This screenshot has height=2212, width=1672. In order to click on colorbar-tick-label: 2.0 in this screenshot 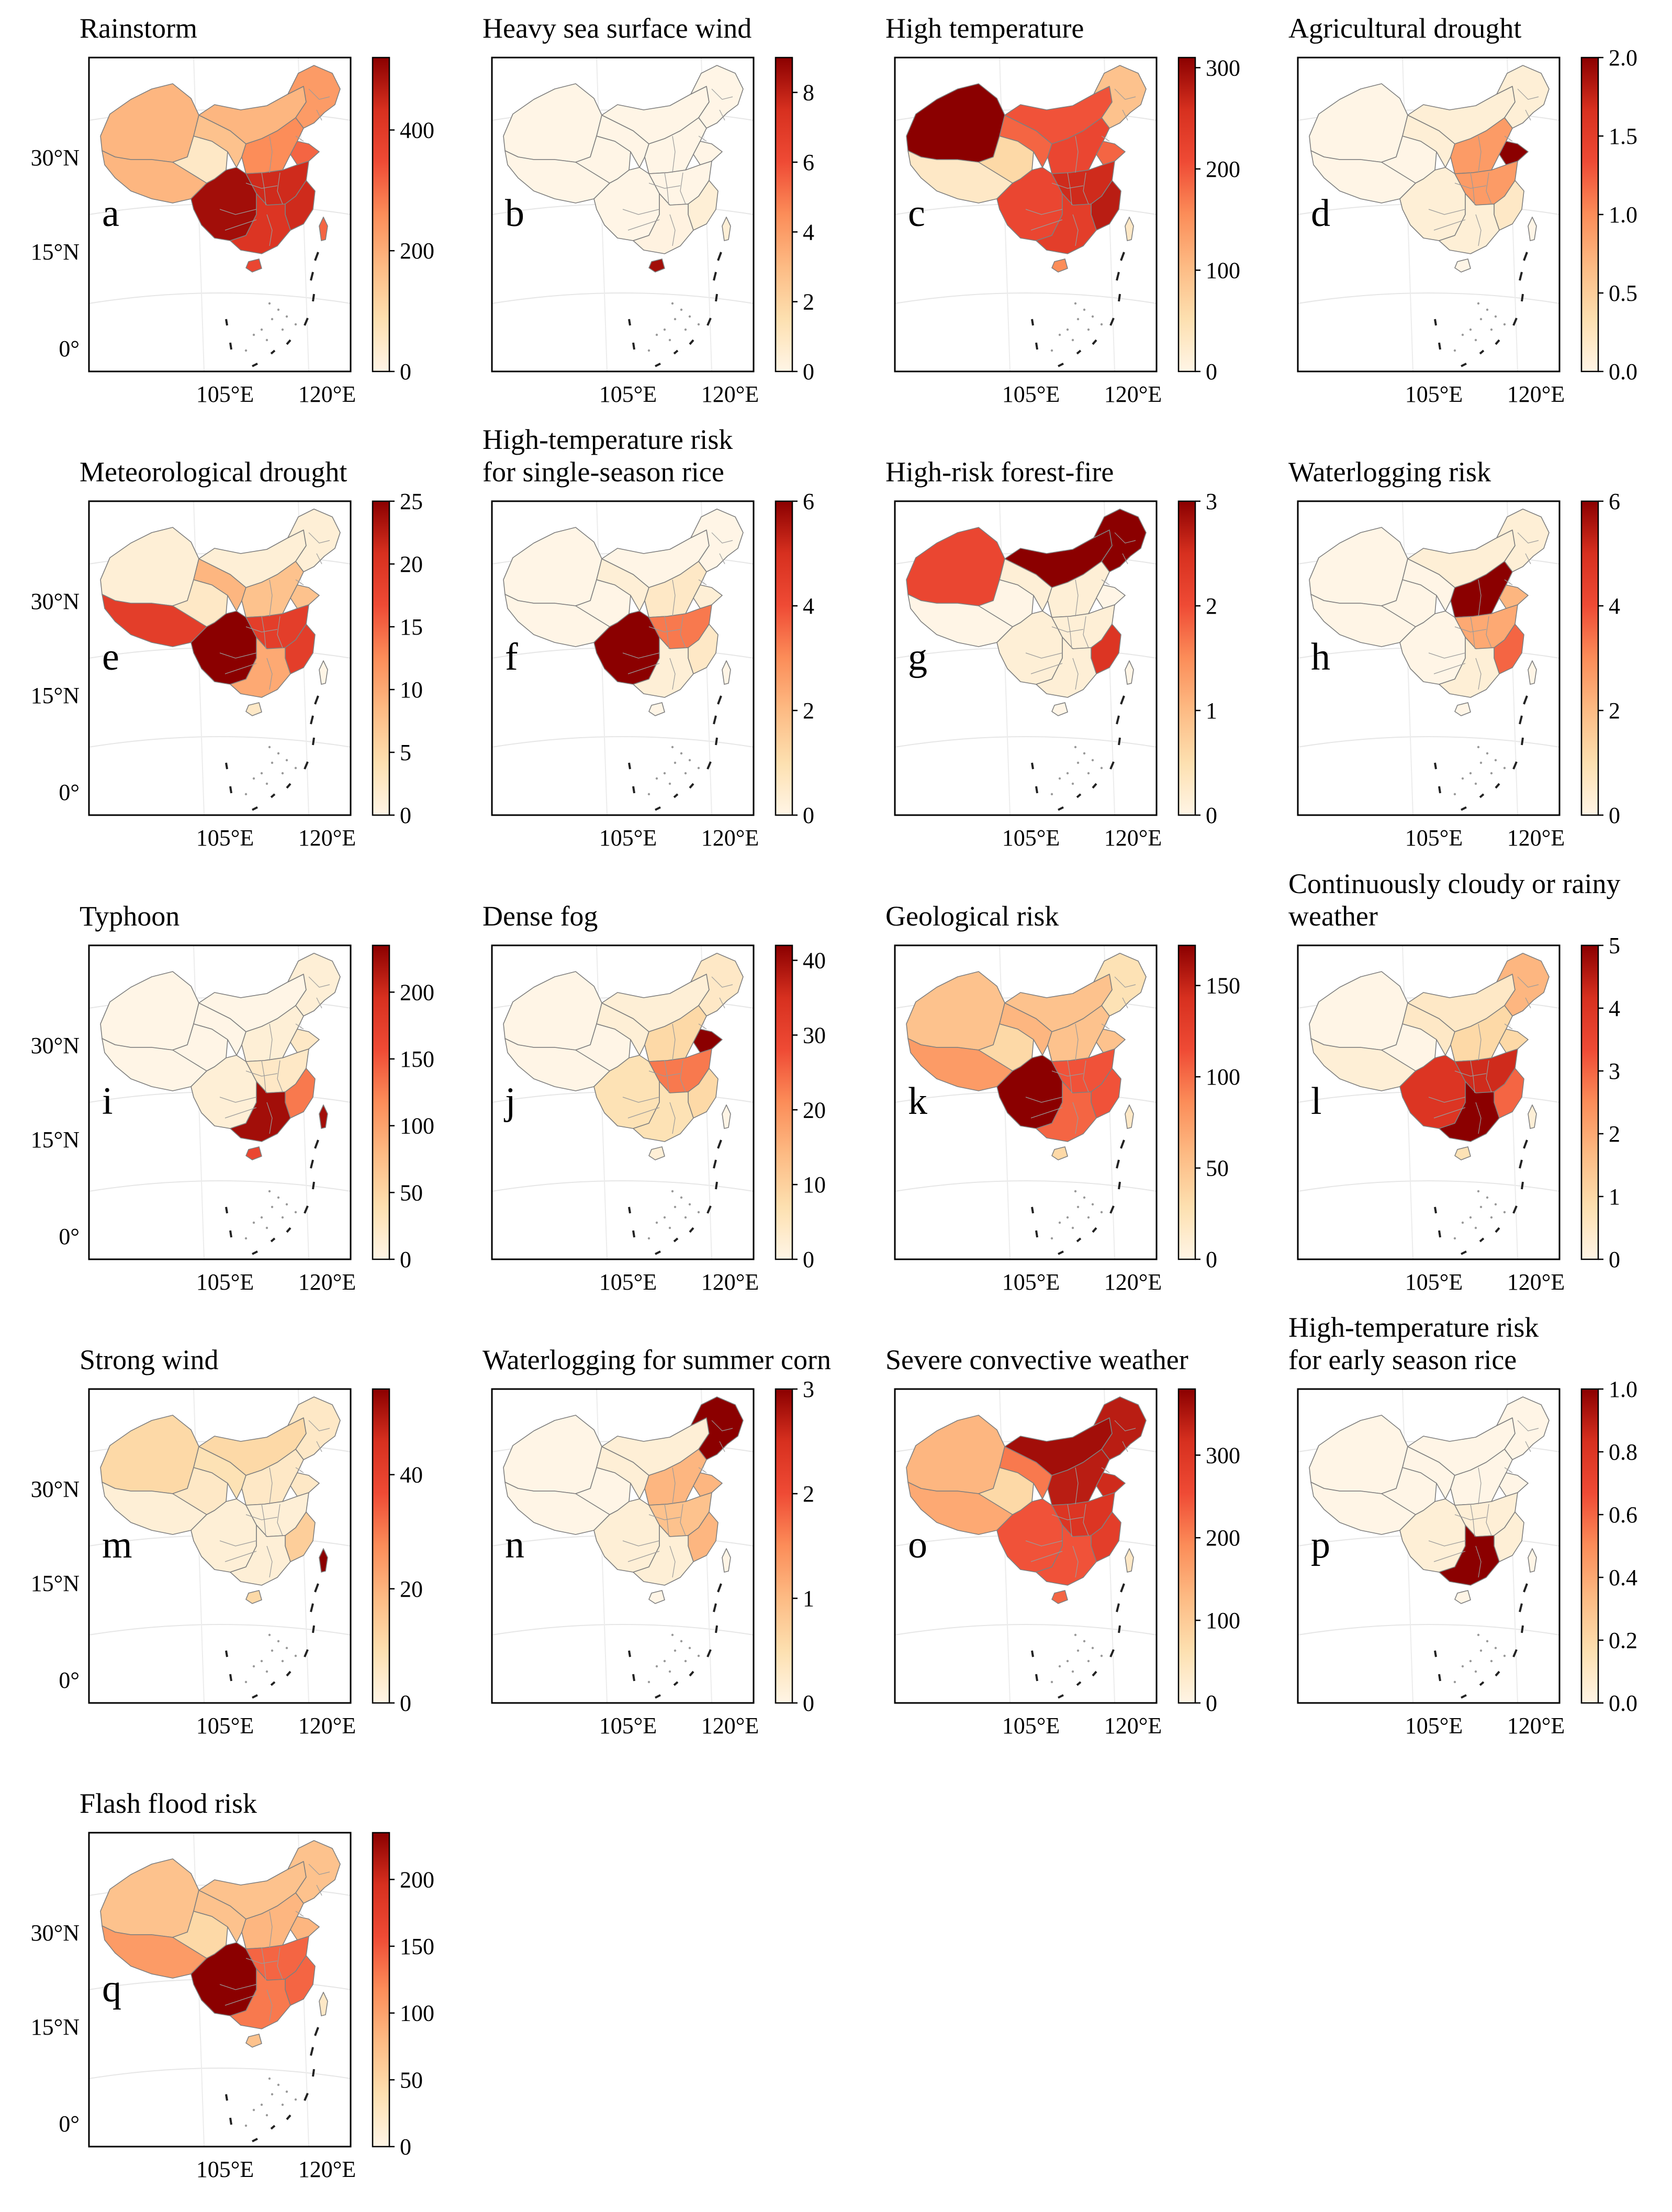, I will do `click(1623, 58)`.